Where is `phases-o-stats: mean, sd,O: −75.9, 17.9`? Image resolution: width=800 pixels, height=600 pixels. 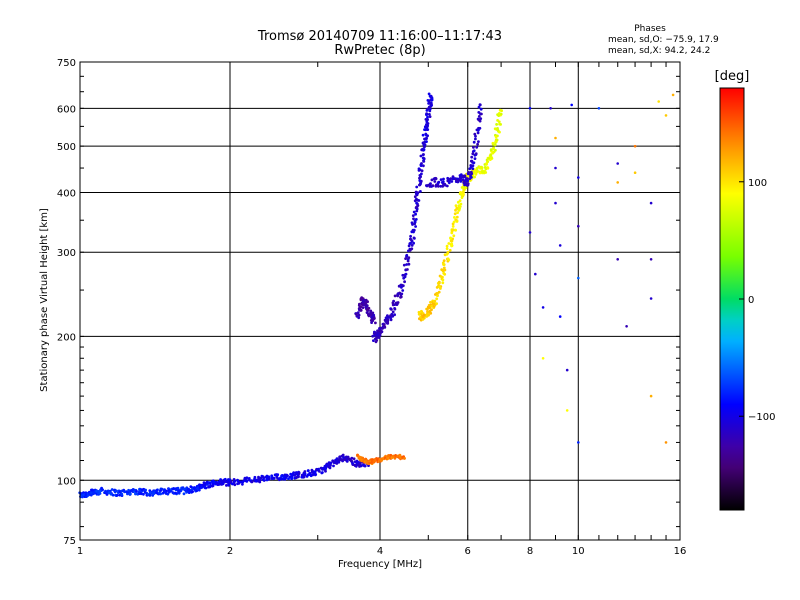
phases-o-stats: mean, sd,O: −75.9, 17.9 is located at coordinates (663, 40).